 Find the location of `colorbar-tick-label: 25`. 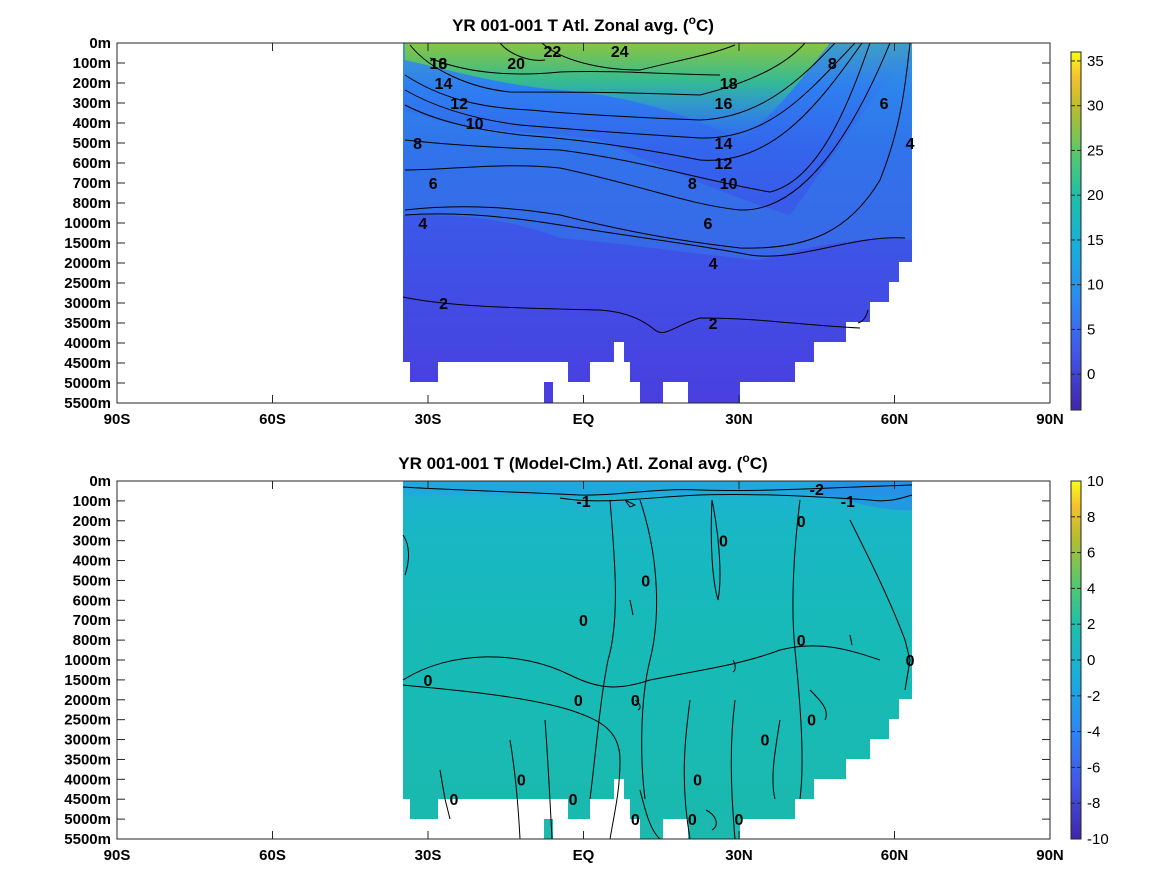

colorbar-tick-label: 25 is located at coordinates (1095, 150).